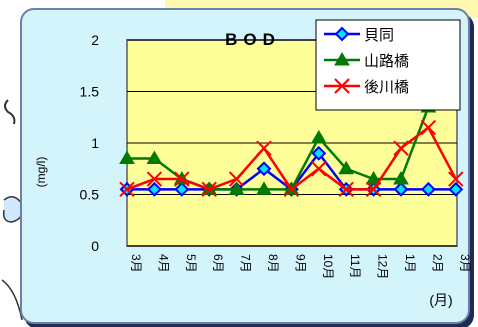 This screenshot has width=478, height=327. Describe the element at coordinates (355, 266) in the screenshot. I see `x-tick-label: 11月` at that location.